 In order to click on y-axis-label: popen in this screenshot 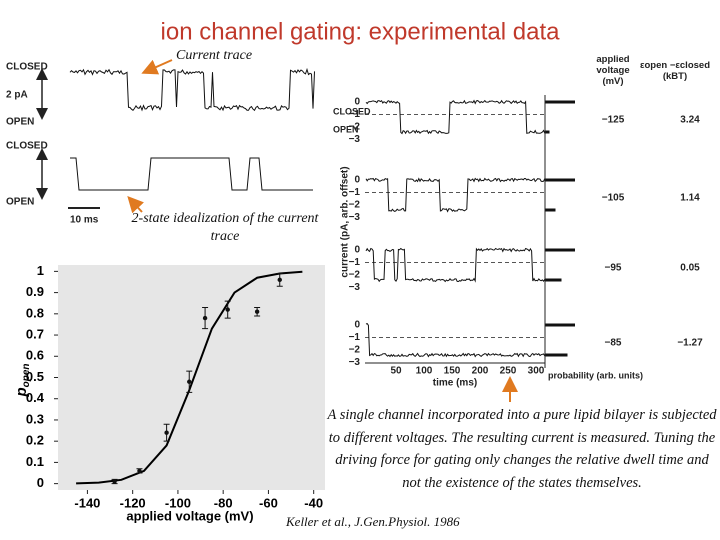, I will do `click(22, 380)`.